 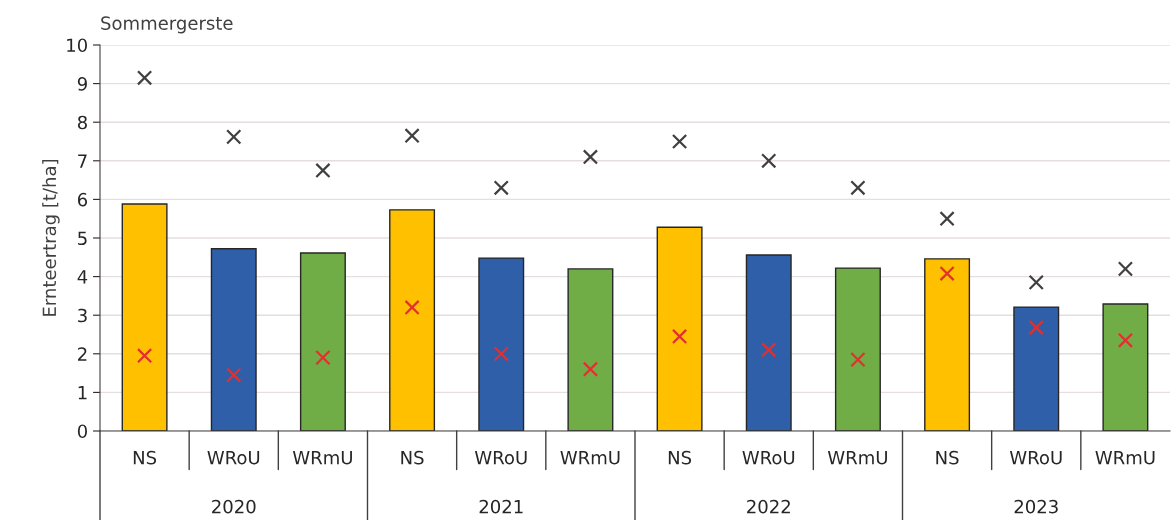 I want to click on y-tick-label: 1, so click(x=82, y=393).